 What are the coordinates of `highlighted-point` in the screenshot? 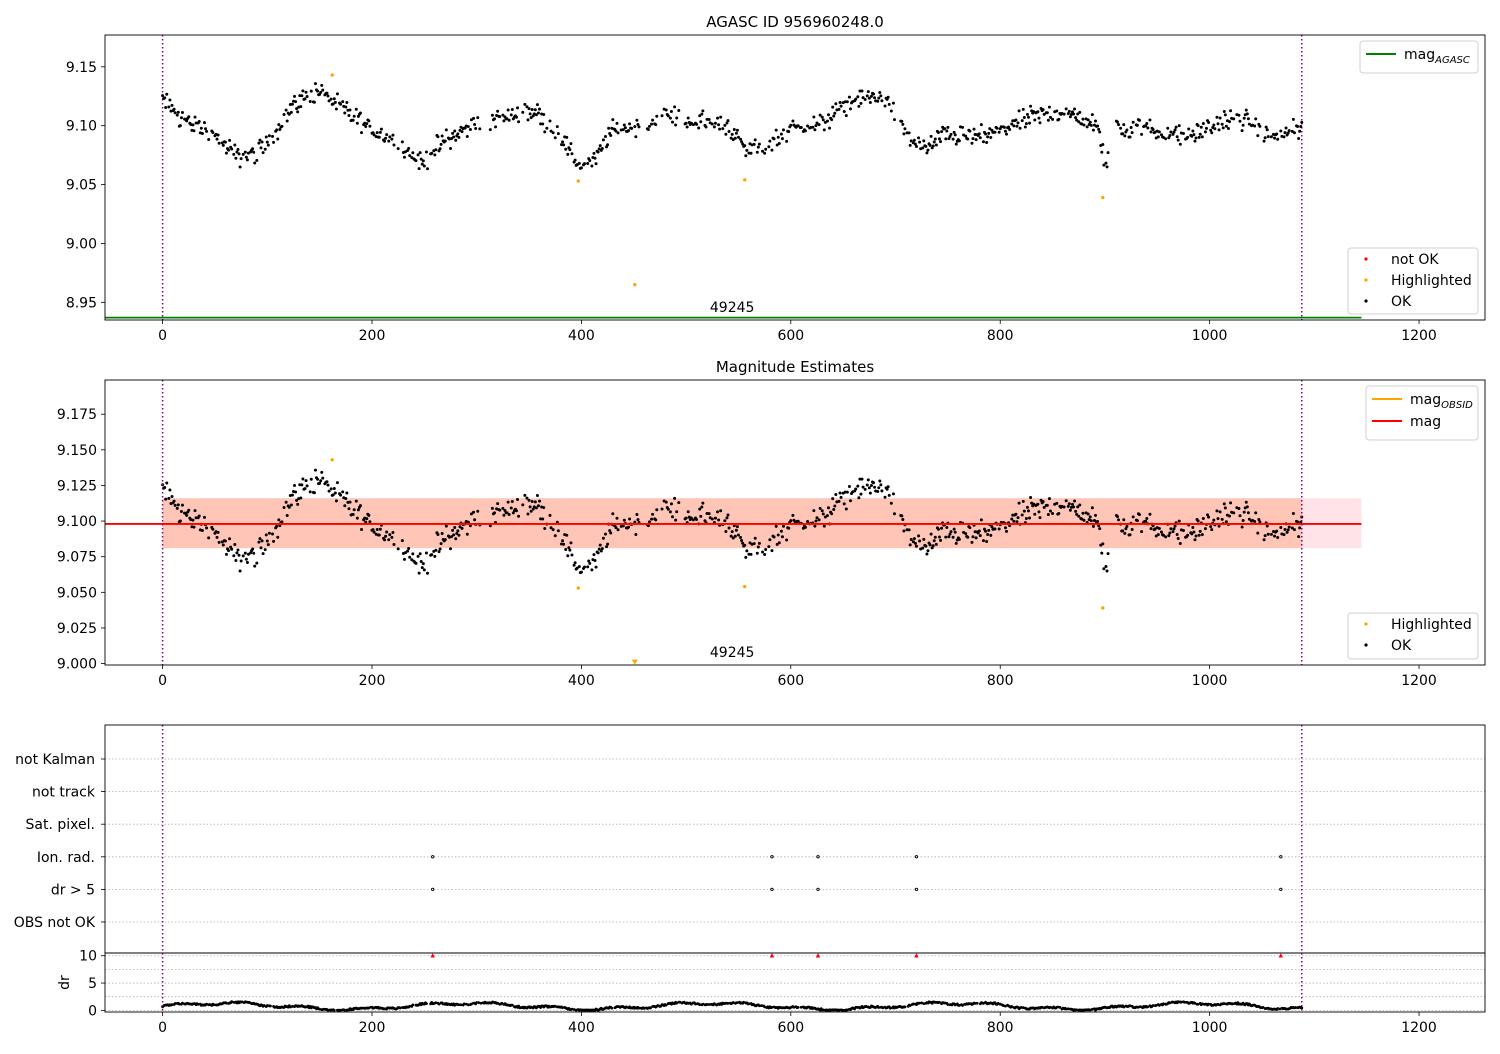 It's located at (1103, 608).